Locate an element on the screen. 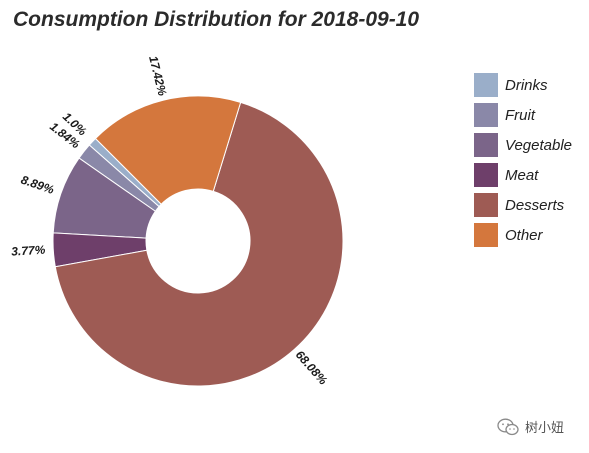 The image size is (589, 453). chart-title: Consumption Distribution for 2018-09-10 is located at coordinates (216, 19).